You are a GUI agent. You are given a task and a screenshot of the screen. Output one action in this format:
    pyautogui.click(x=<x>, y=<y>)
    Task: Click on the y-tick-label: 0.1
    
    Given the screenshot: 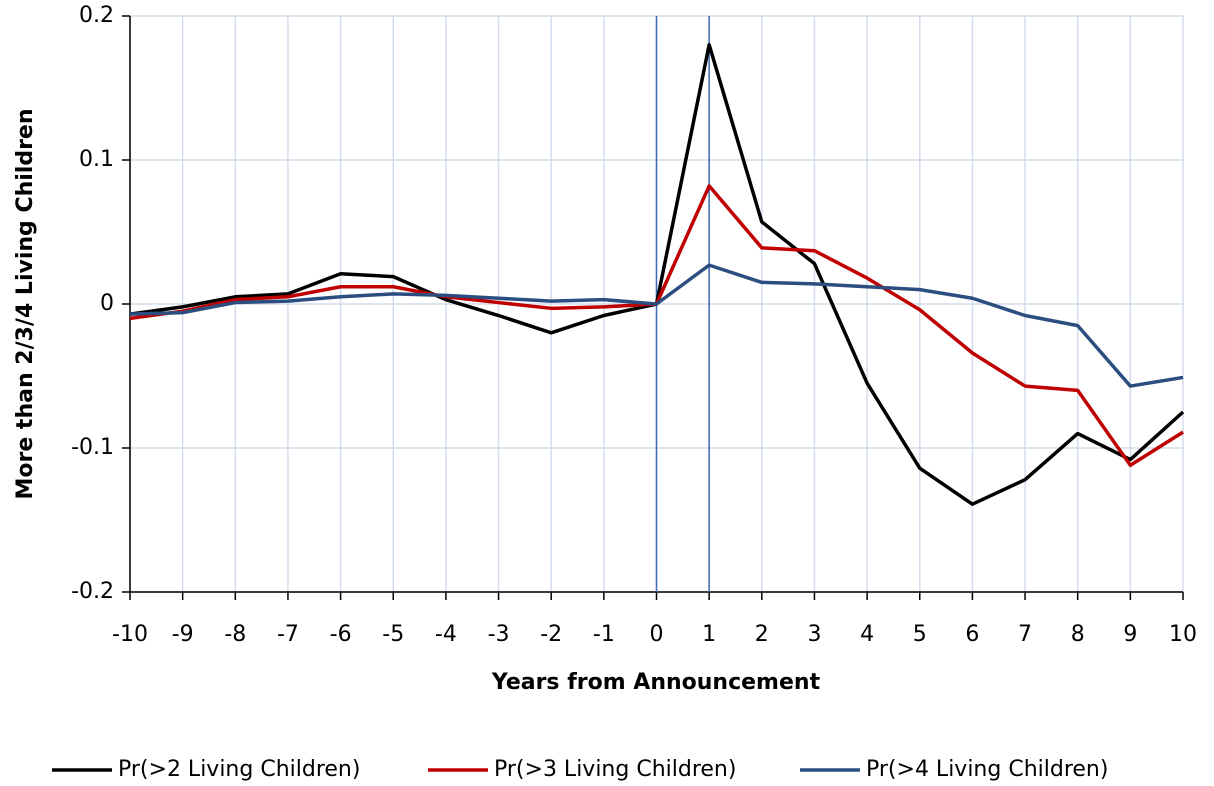 What is the action you would take?
    pyautogui.click(x=96, y=159)
    